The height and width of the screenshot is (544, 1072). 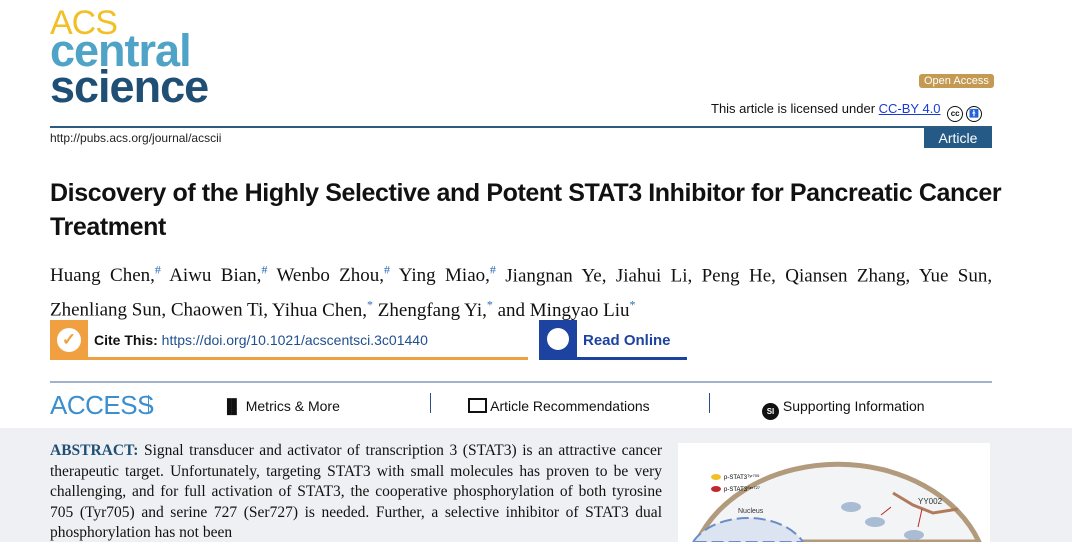 I want to click on si-icon: SI, so click(x=770, y=411).